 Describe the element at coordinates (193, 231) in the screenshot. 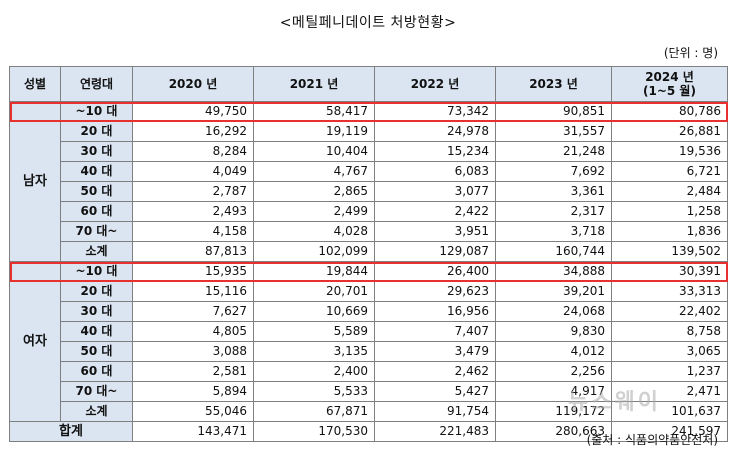

I see `value-cell: 4,158` at that location.